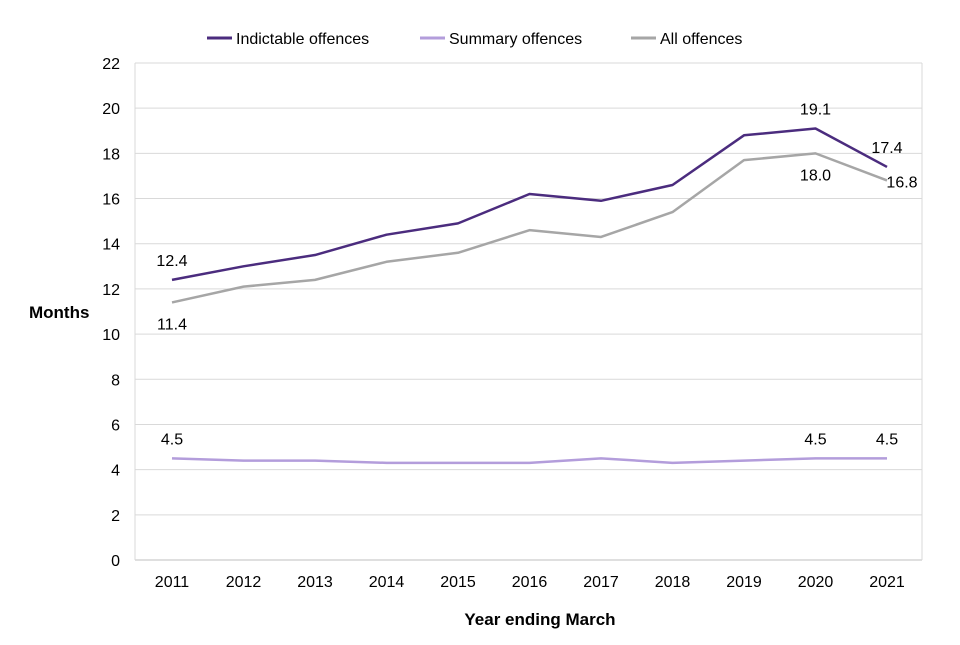 Image resolution: width=960 pixels, height=645 pixels. What do you see at coordinates (115, 380) in the screenshot?
I see `y-tick-label: 8` at bounding box center [115, 380].